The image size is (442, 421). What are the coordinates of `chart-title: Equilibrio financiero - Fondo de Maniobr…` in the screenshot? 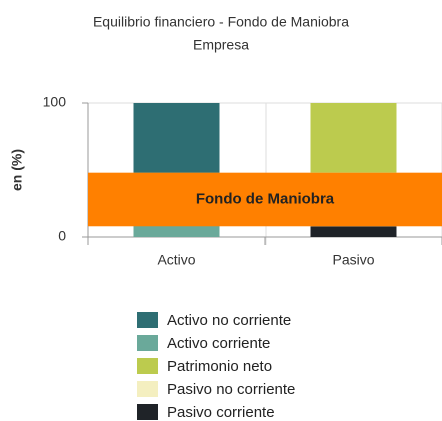 It's located at (221, 22).